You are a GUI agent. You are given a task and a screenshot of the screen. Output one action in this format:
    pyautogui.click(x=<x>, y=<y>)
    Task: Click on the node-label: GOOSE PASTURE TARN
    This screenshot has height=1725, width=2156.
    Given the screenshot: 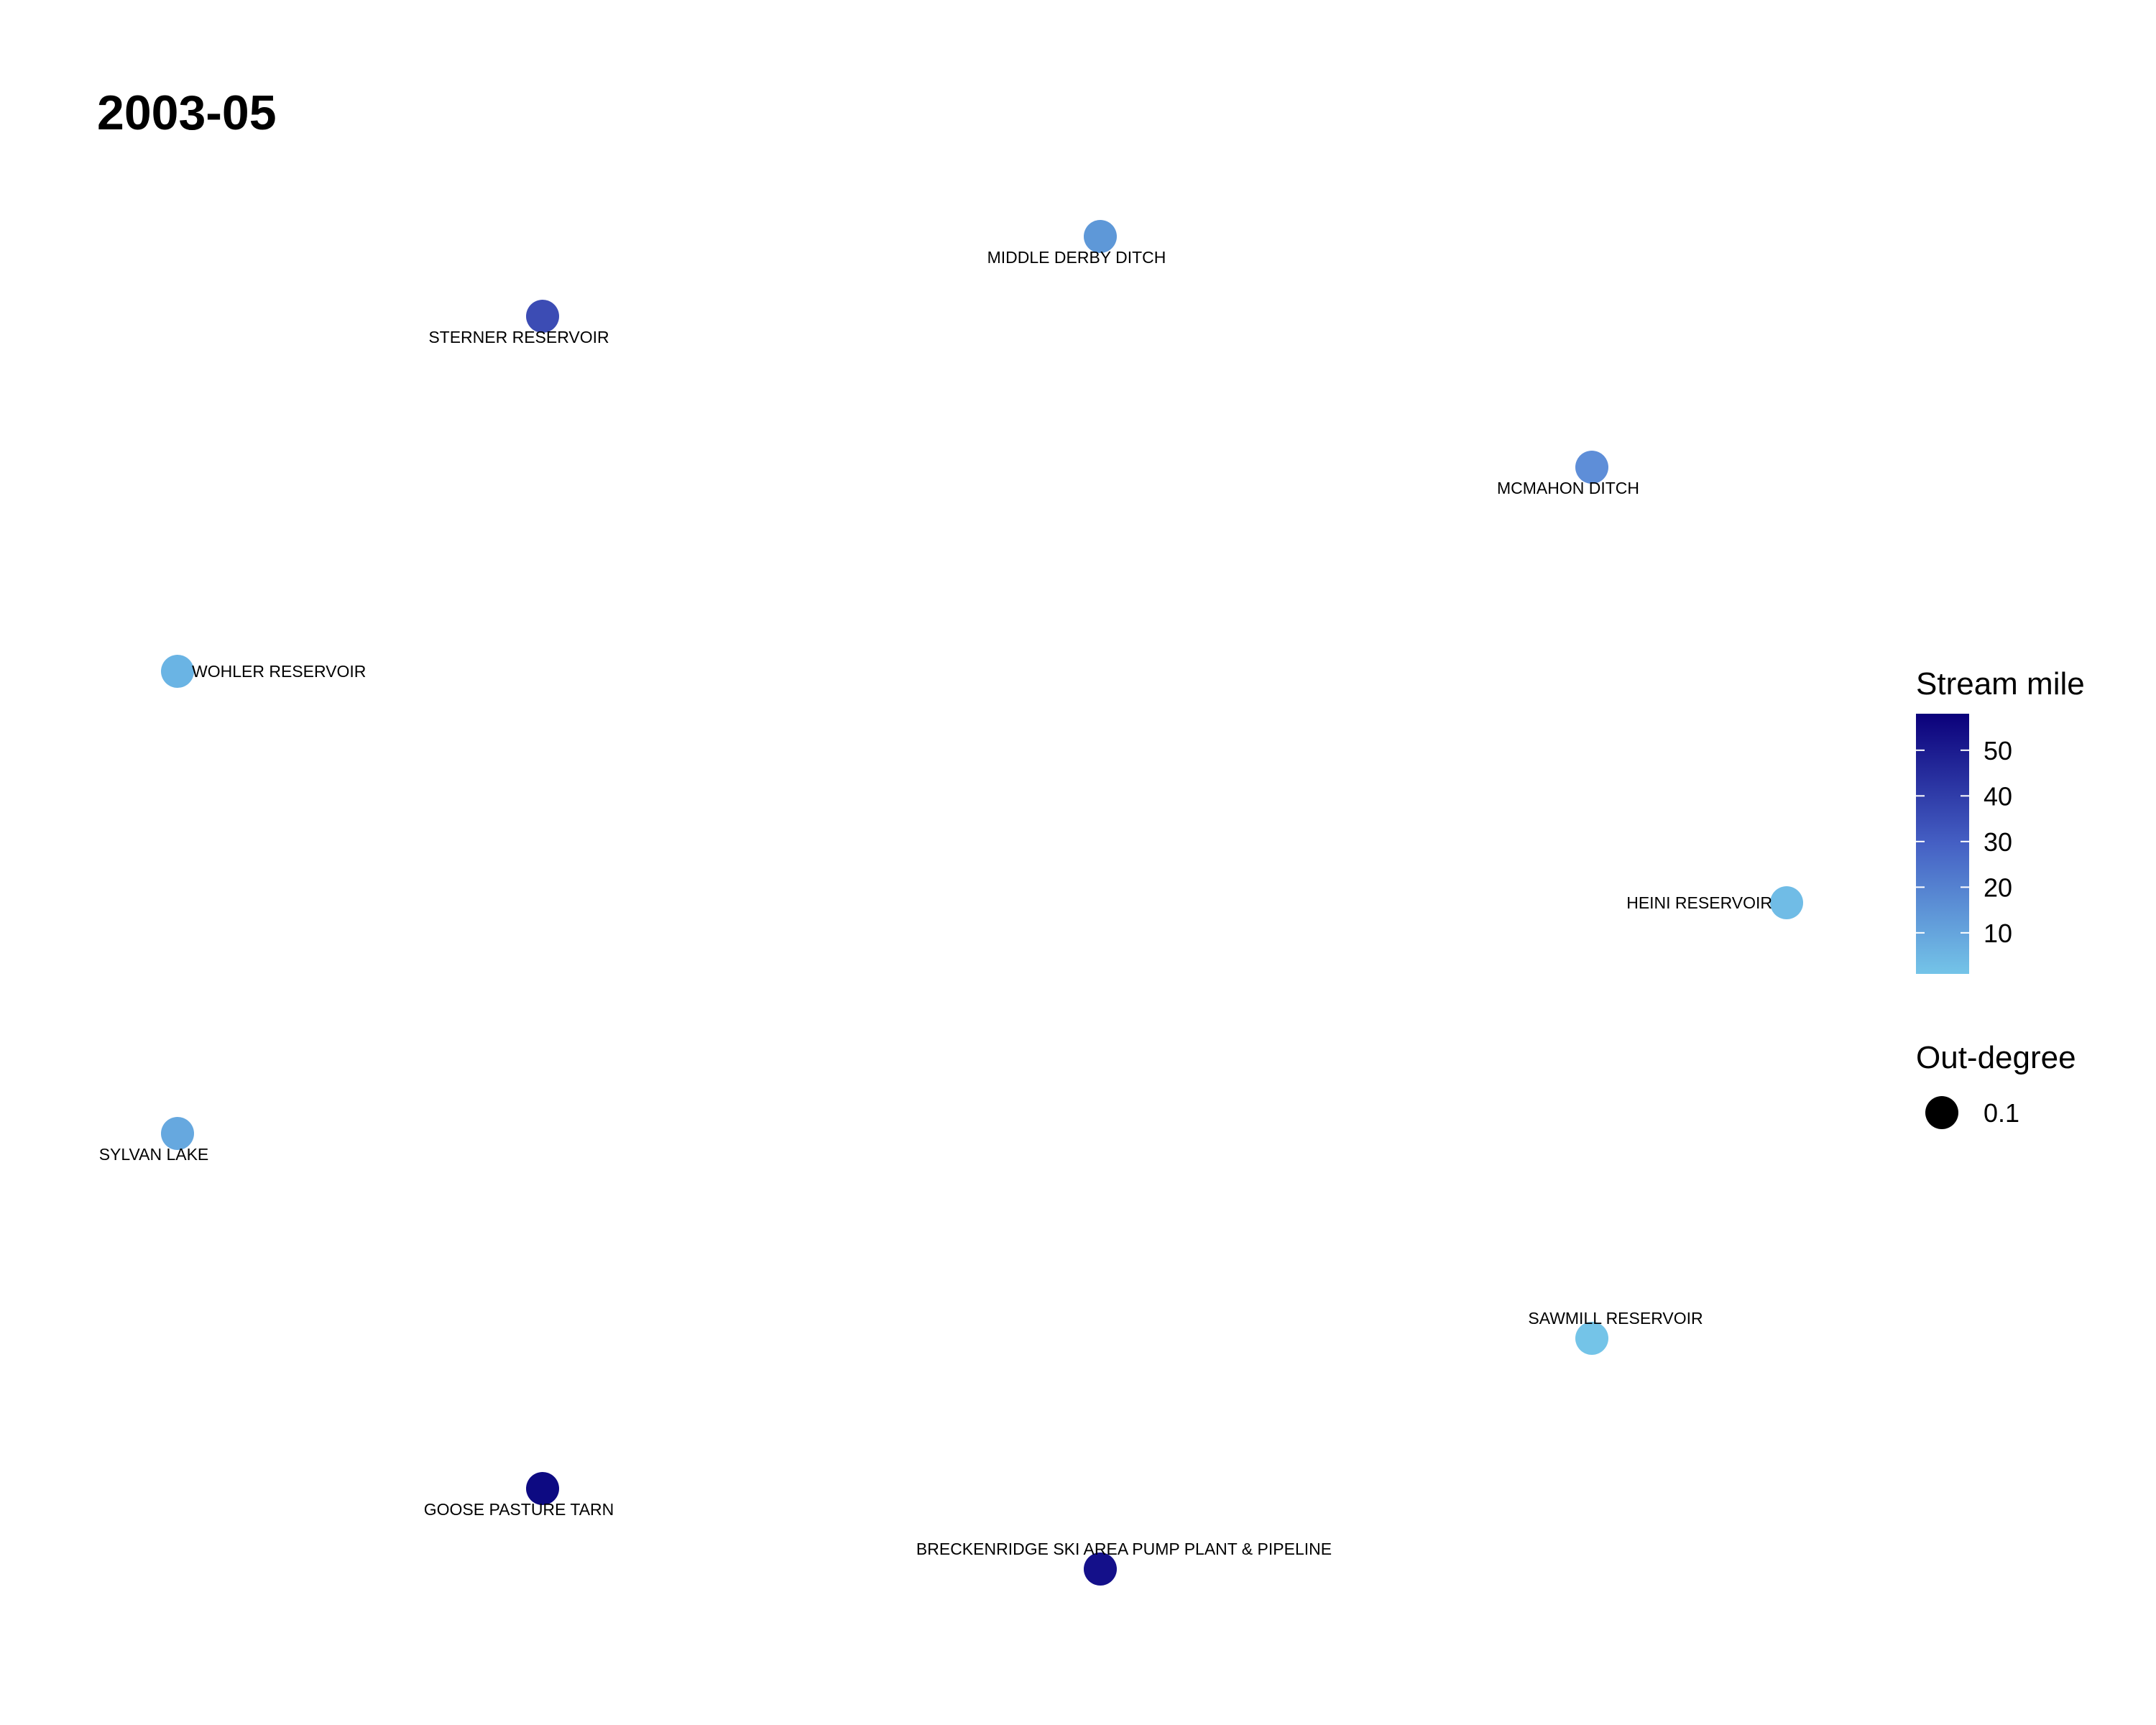 What is the action you would take?
    pyautogui.click(x=519, y=1509)
    